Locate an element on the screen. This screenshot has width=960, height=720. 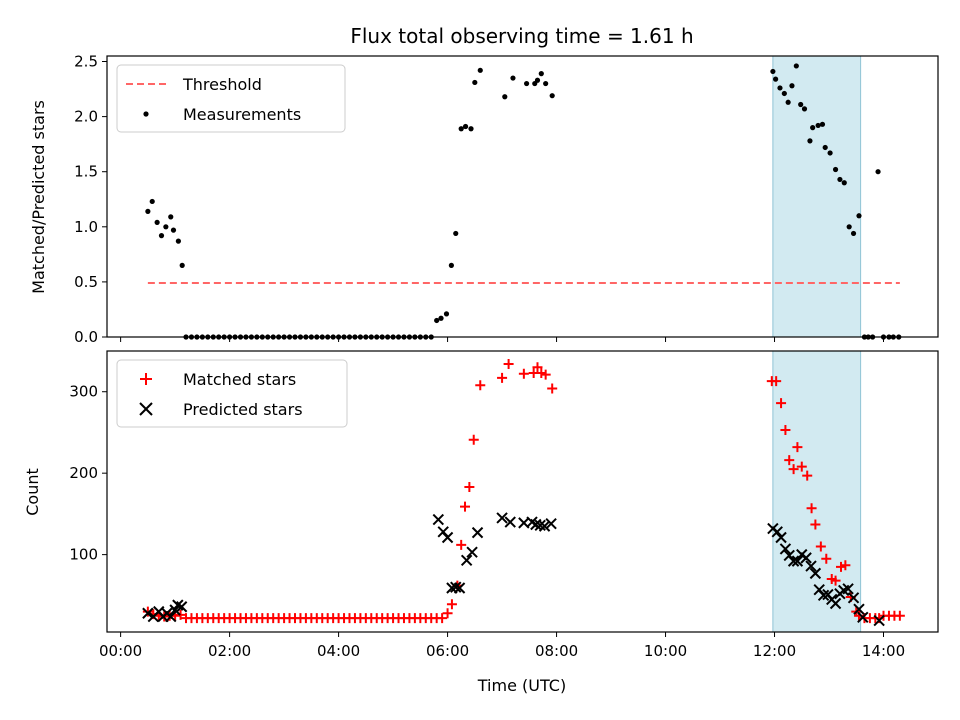
counts-y-ticks: 100 200 300 is located at coordinates (88, 473).